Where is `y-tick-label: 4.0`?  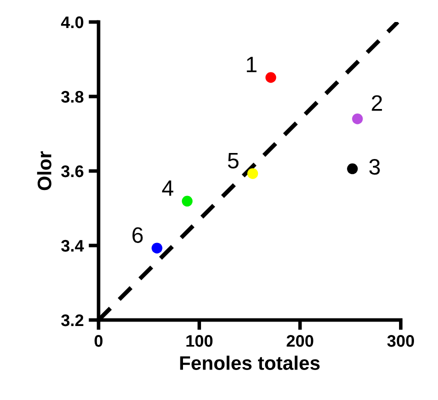
y-tick-label: 4.0 is located at coordinates (72, 22).